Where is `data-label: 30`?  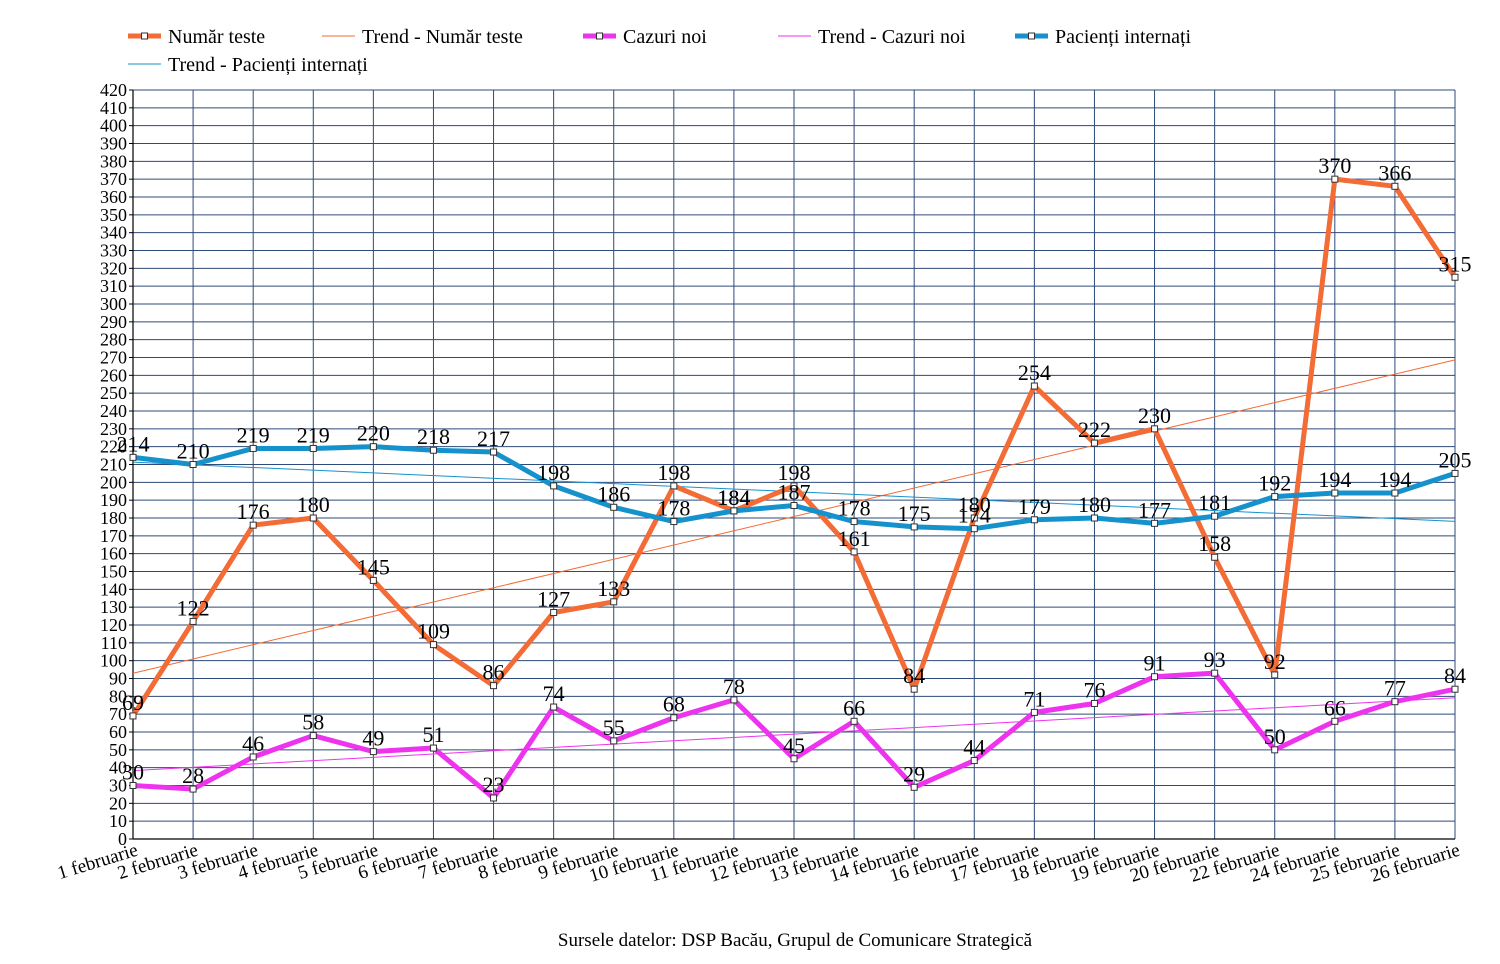
data-label: 30 is located at coordinates (133, 772).